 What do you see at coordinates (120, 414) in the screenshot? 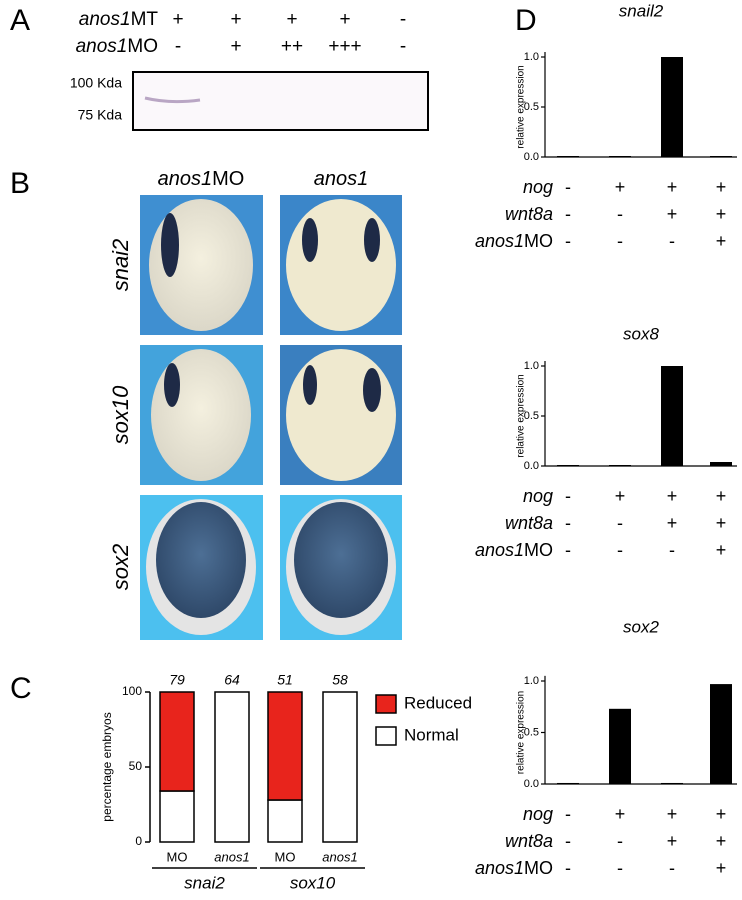
I see `row-label: sox10` at bounding box center [120, 414].